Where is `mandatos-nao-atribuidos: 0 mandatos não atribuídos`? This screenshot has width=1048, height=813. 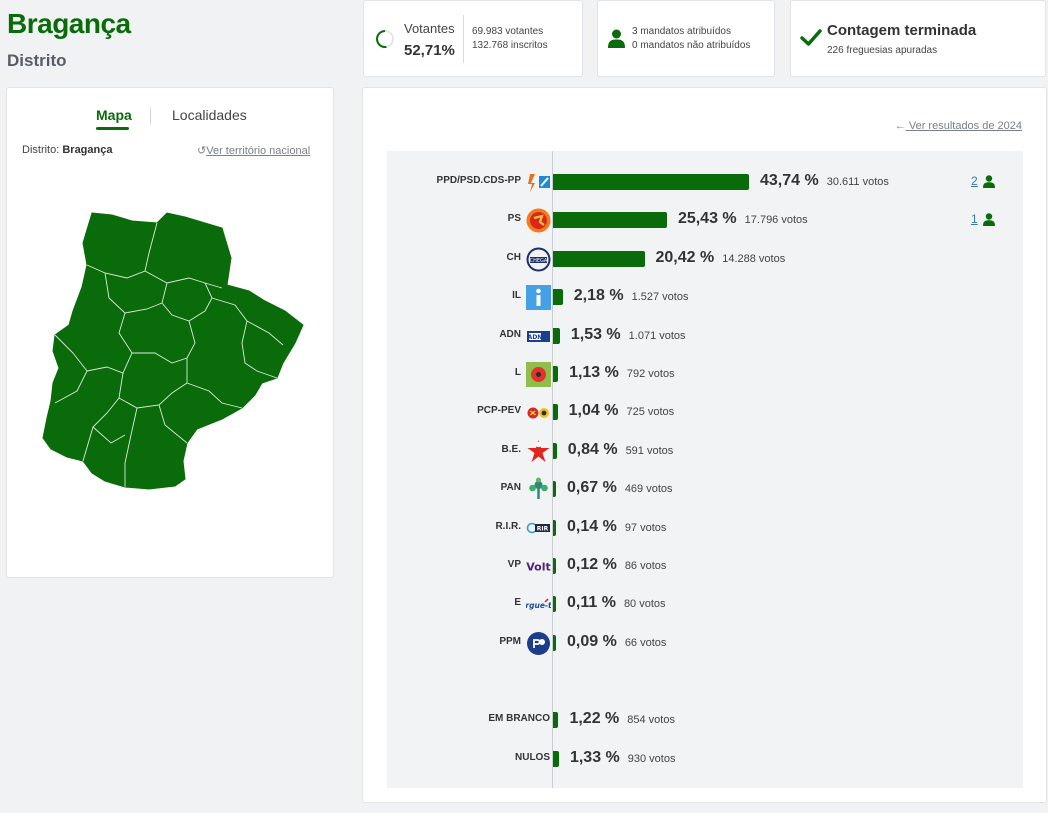
mandatos-nao-atribuidos: 0 mandatos não atribuídos is located at coordinates (691, 45).